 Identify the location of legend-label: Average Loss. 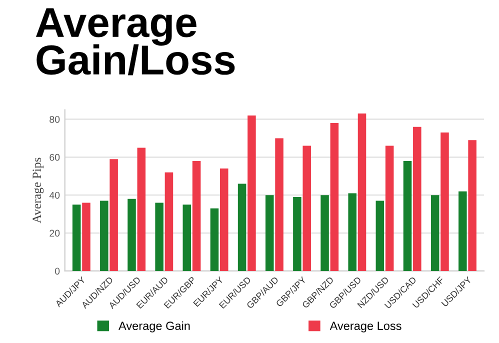
(366, 327).